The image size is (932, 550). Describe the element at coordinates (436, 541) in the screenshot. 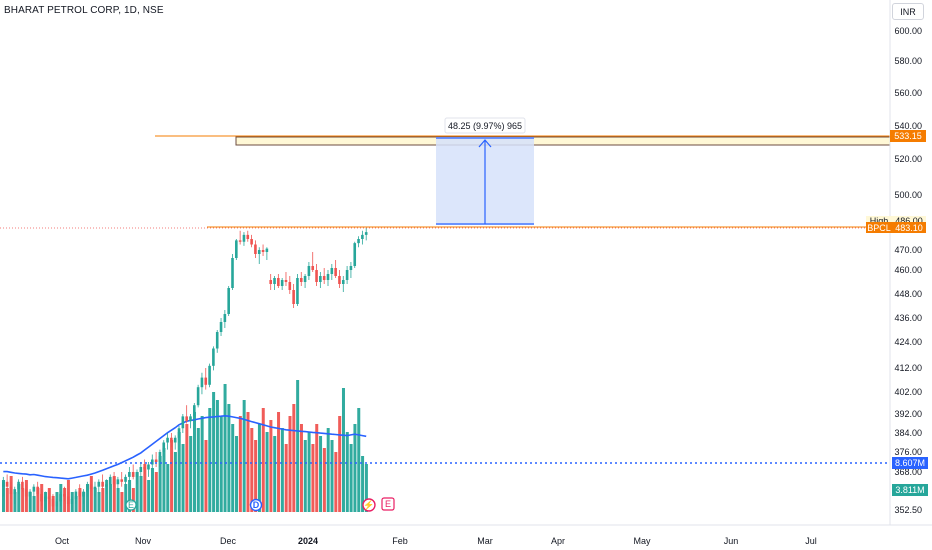

I see `time-axis: Oct Nov Dec 2024 Feb Mar Apr May Jun Jul` at that location.